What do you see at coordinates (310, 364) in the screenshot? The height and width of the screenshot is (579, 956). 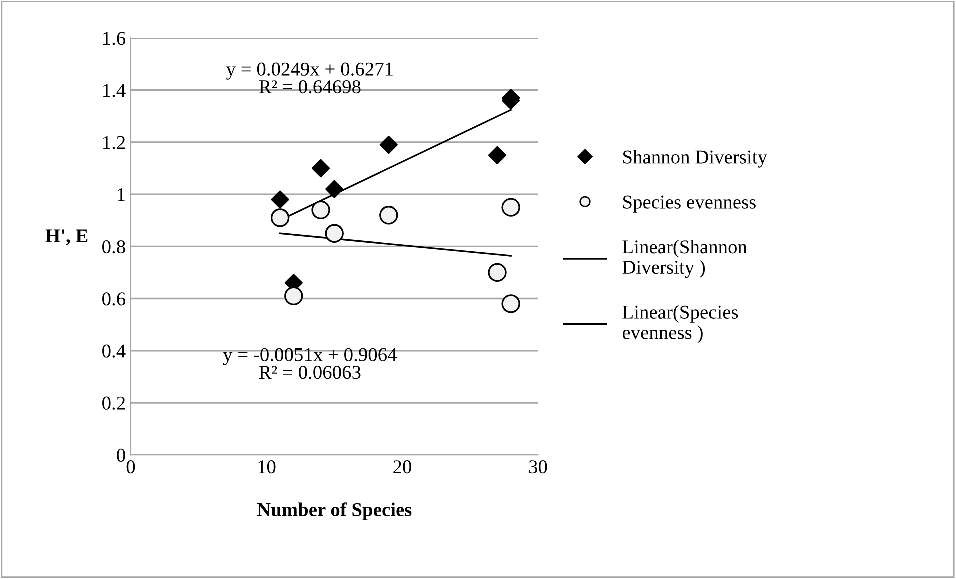 I see `annotation: y = -0.0051x + 0.9064 R² = 0.06063` at bounding box center [310, 364].